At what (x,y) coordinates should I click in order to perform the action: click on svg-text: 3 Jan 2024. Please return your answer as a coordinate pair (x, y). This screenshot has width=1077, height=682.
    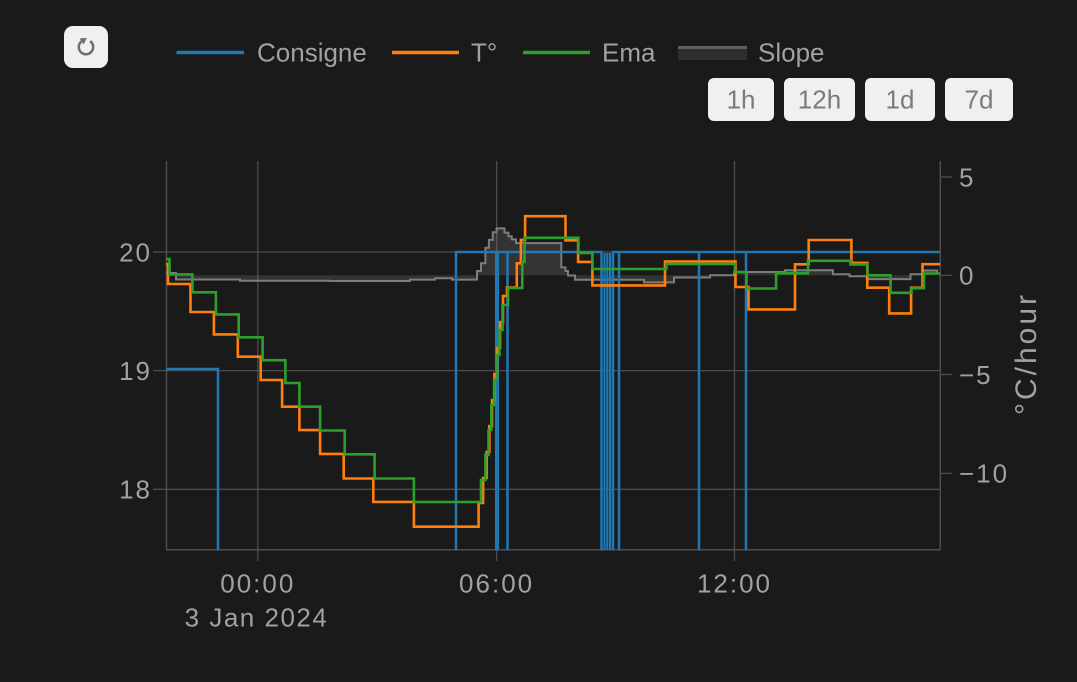
    Looking at the image, I should click on (257, 618).